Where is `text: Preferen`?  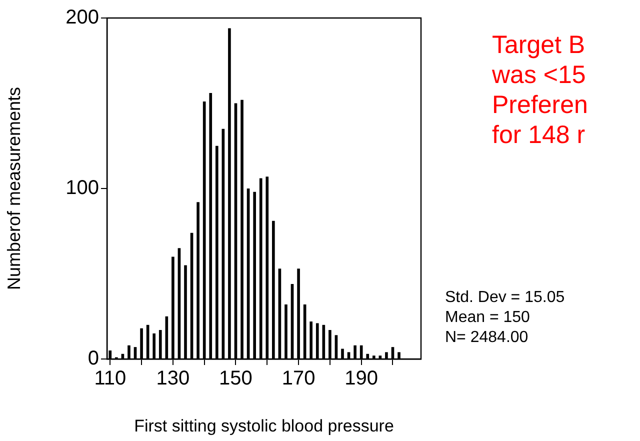
text: Preferen is located at coordinates (540, 105).